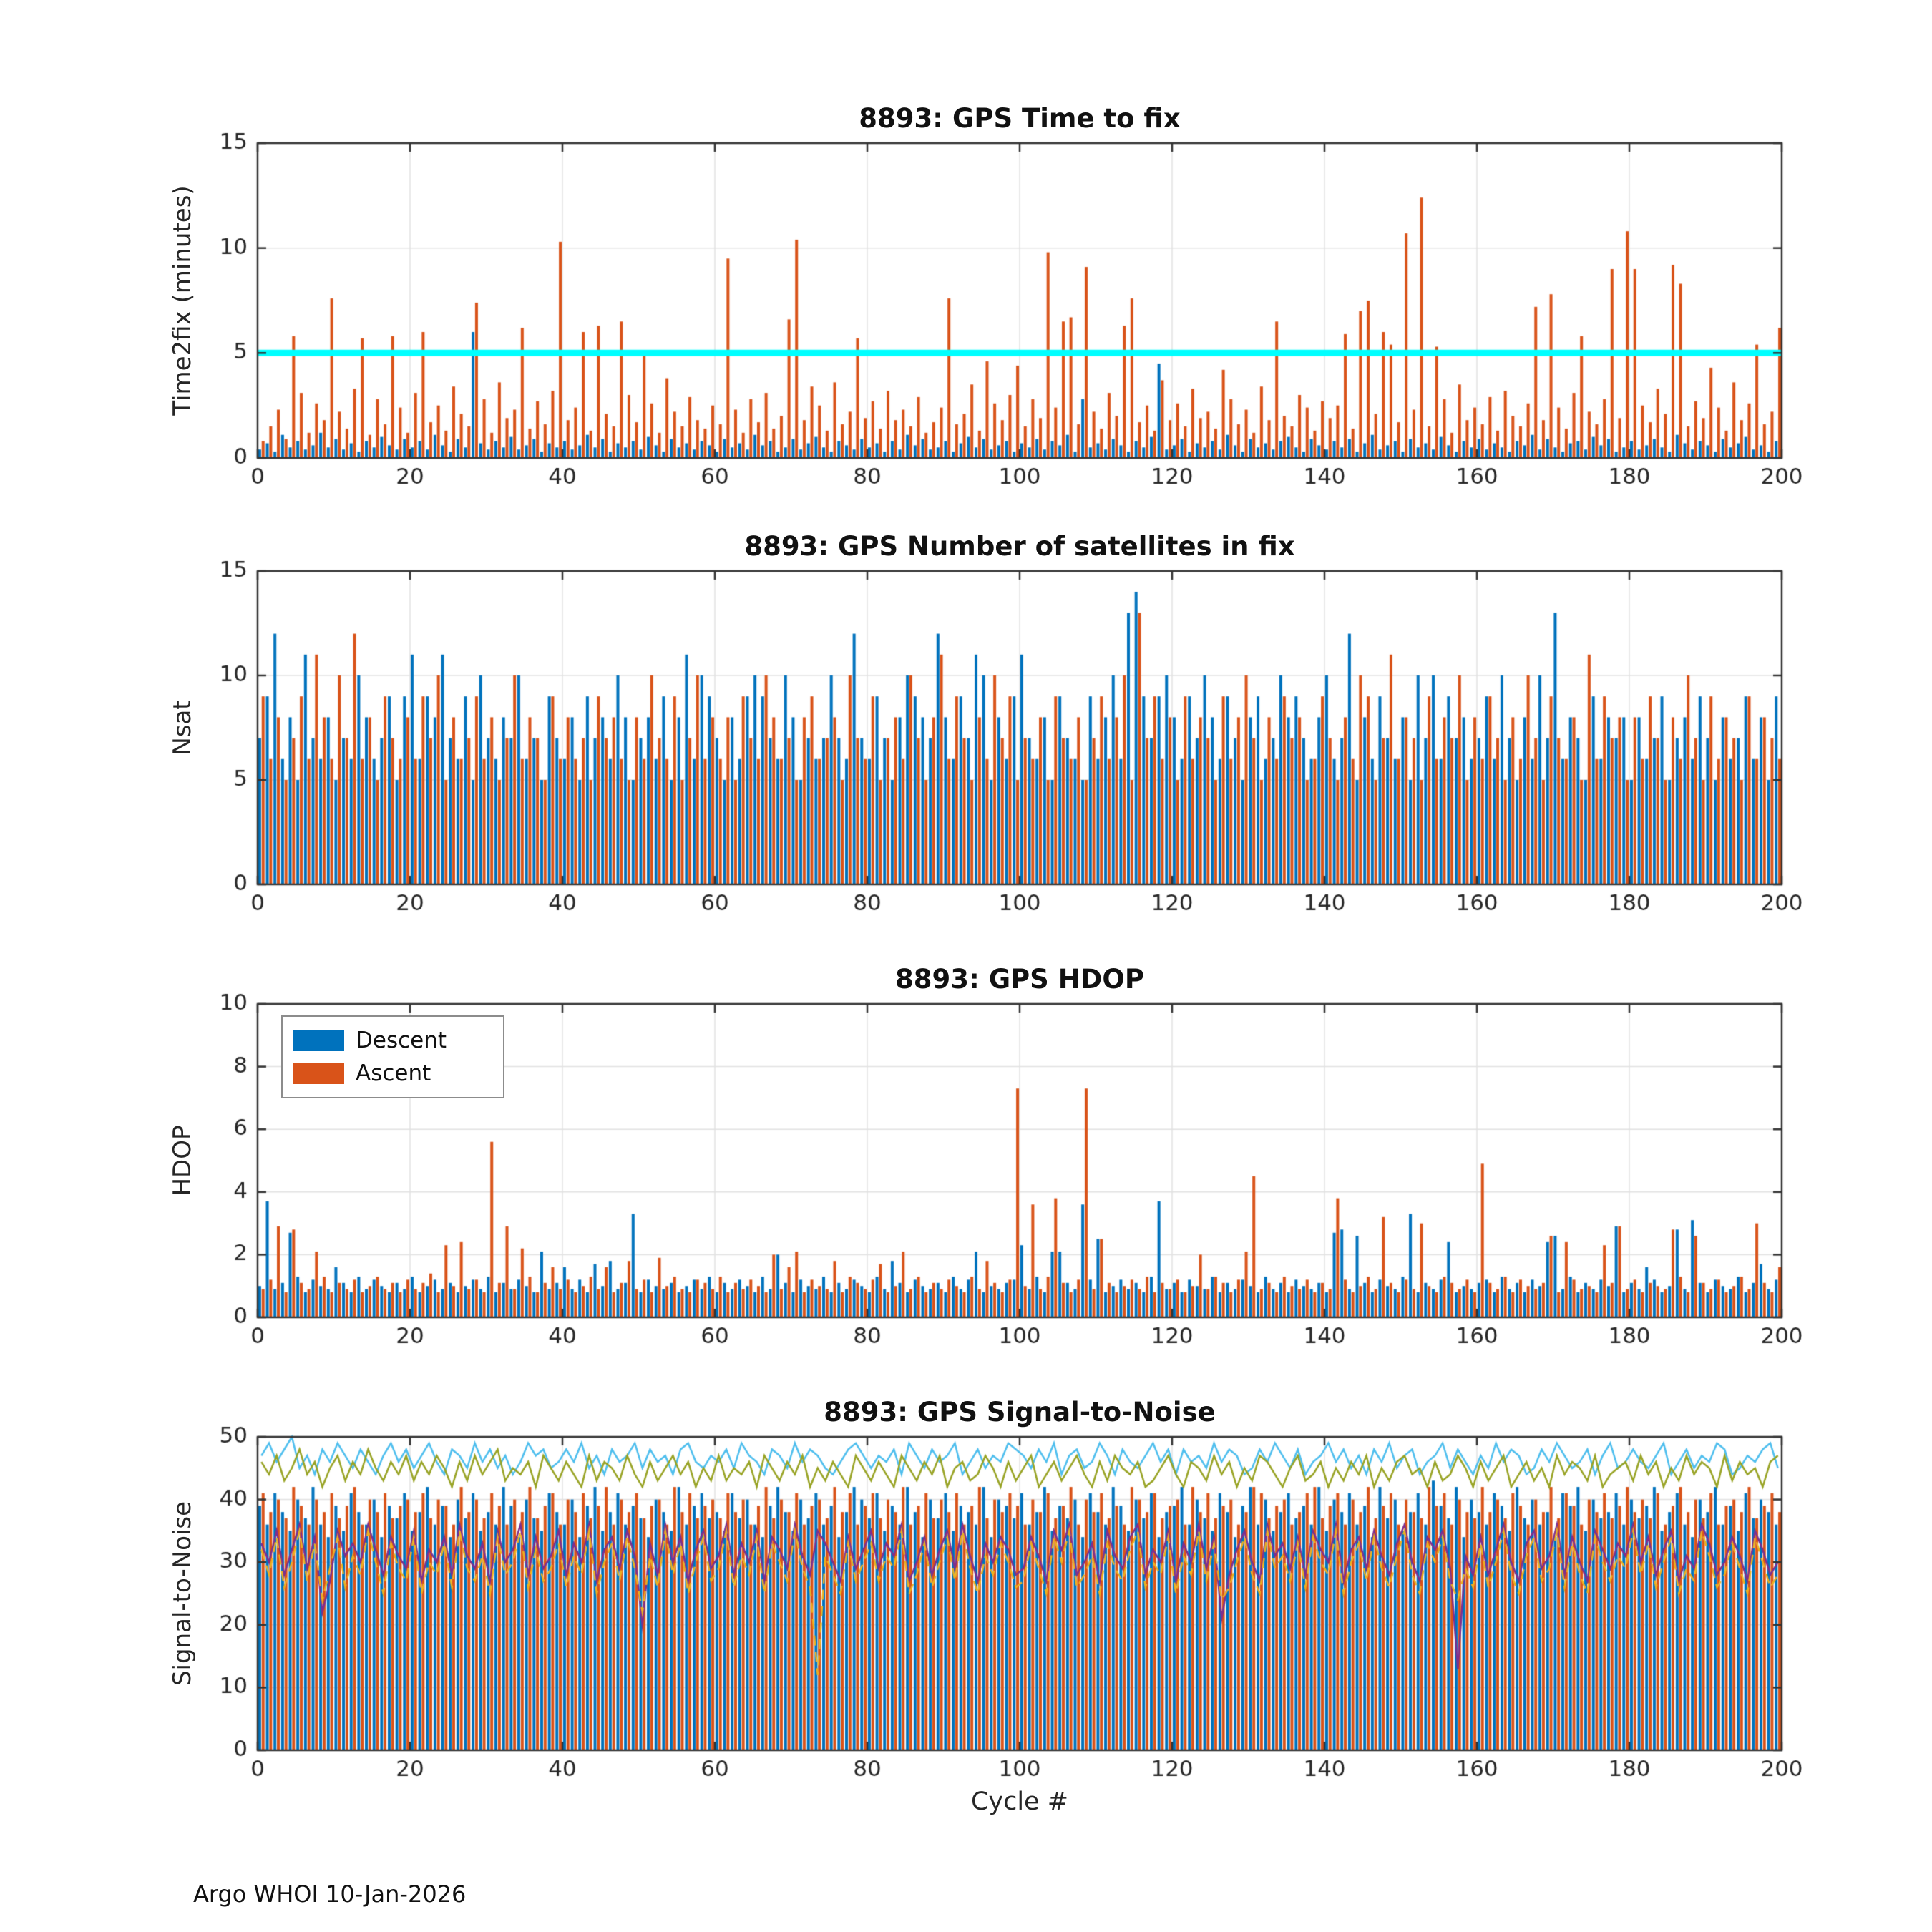  Describe the element at coordinates (318, 1040) in the screenshot. I see `legend-descent-patch` at that location.